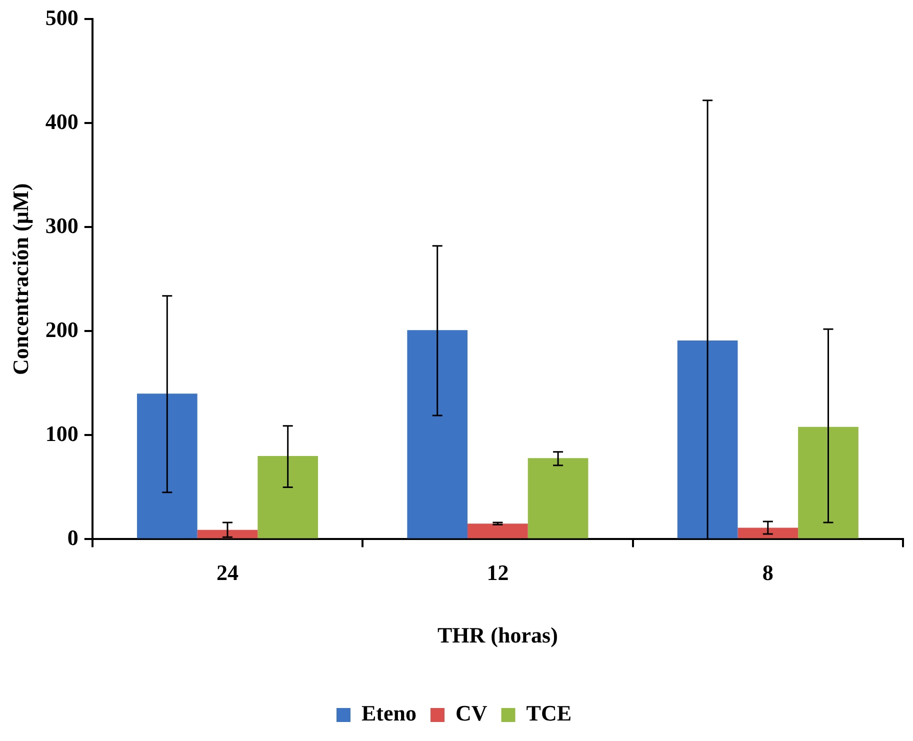 The image size is (913, 741). I want to click on x-tick-label: 24, so click(227, 573).